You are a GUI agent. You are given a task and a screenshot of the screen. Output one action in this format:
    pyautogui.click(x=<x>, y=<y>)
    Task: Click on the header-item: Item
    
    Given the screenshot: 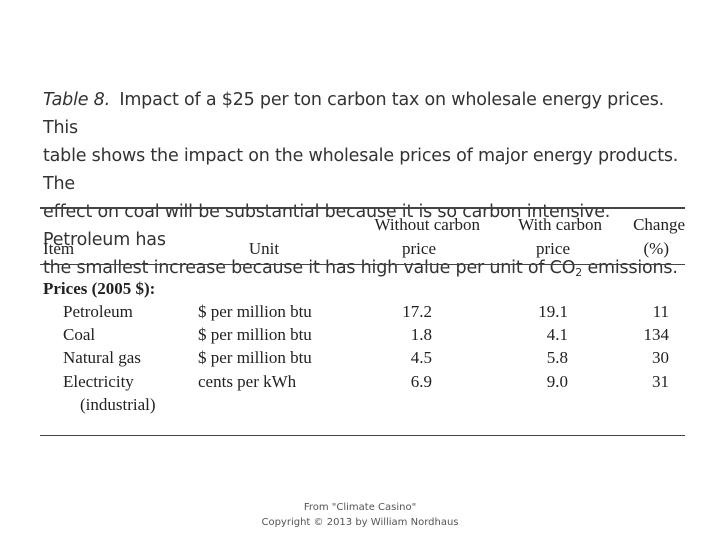 What is the action you would take?
    pyautogui.click(x=59, y=248)
    